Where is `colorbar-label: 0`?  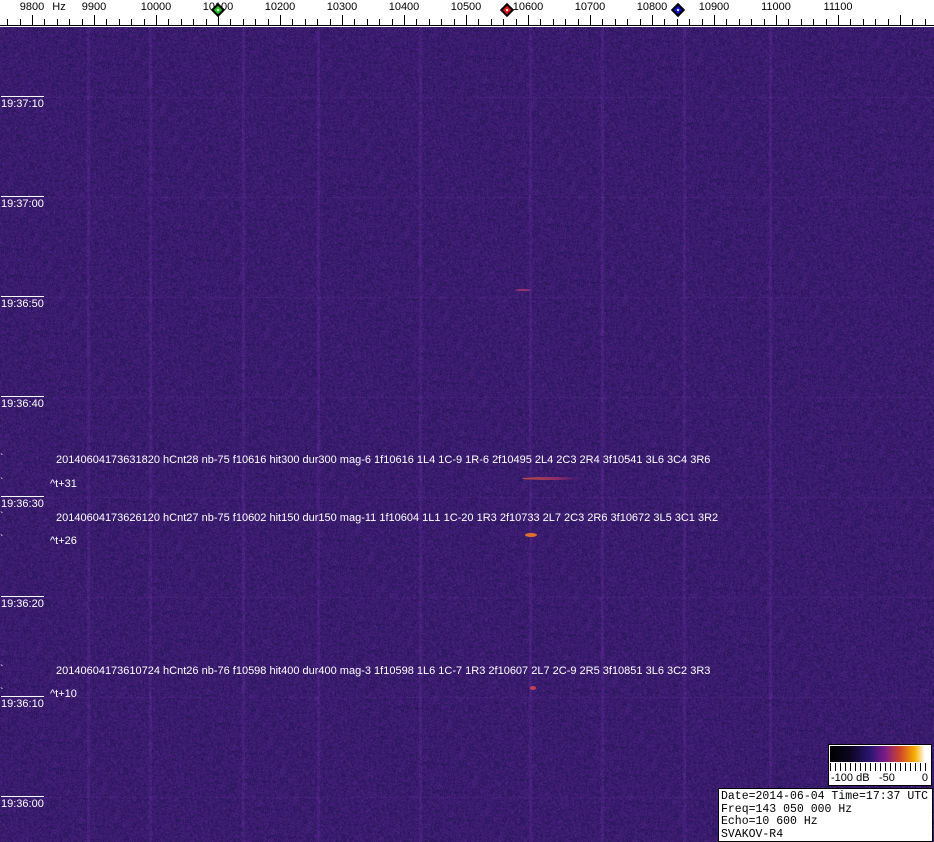
colorbar-label: 0 is located at coordinates (924, 778).